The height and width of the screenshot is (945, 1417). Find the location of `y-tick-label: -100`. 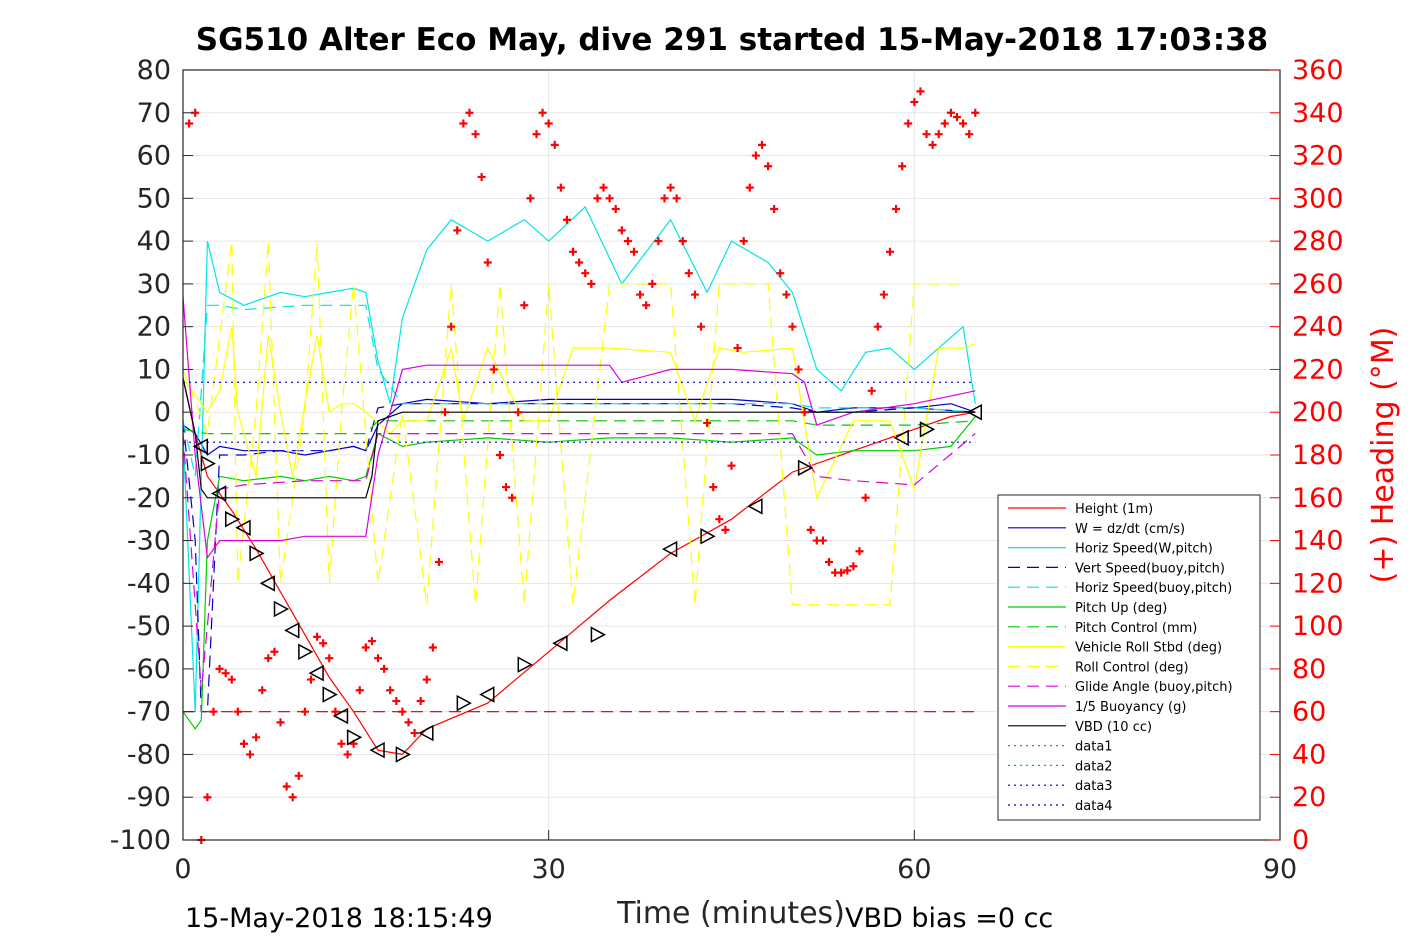

y-tick-label: -100 is located at coordinates (140, 840).